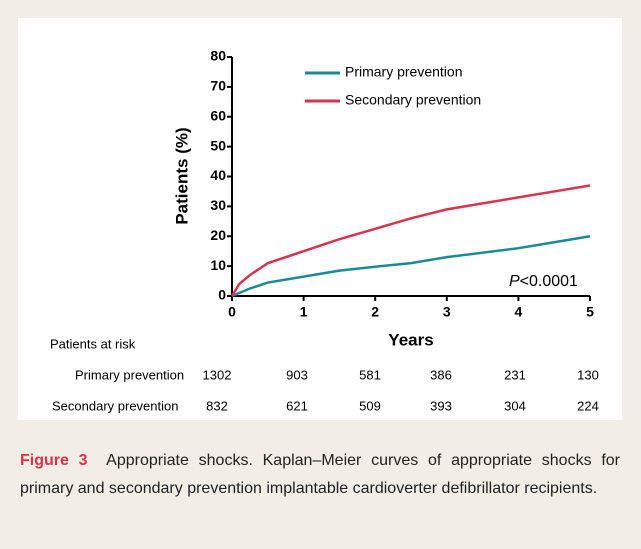 This screenshot has width=641, height=549. What do you see at coordinates (218, 56) in the screenshot?
I see `y-tick-label: 80` at bounding box center [218, 56].